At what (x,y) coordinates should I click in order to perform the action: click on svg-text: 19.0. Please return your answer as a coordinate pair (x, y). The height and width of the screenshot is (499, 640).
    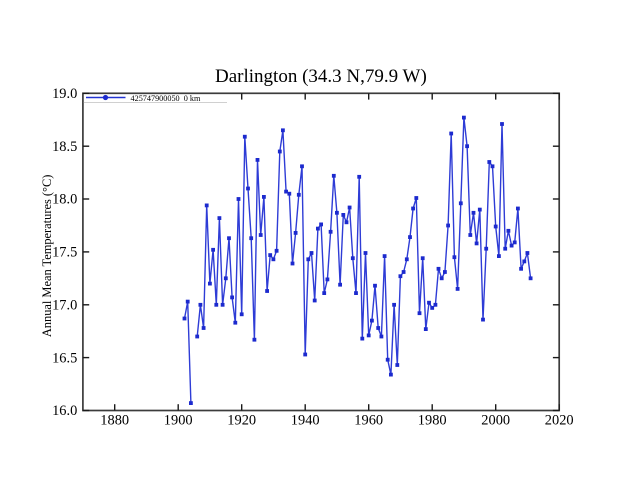
    Looking at the image, I should click on (64, 94).